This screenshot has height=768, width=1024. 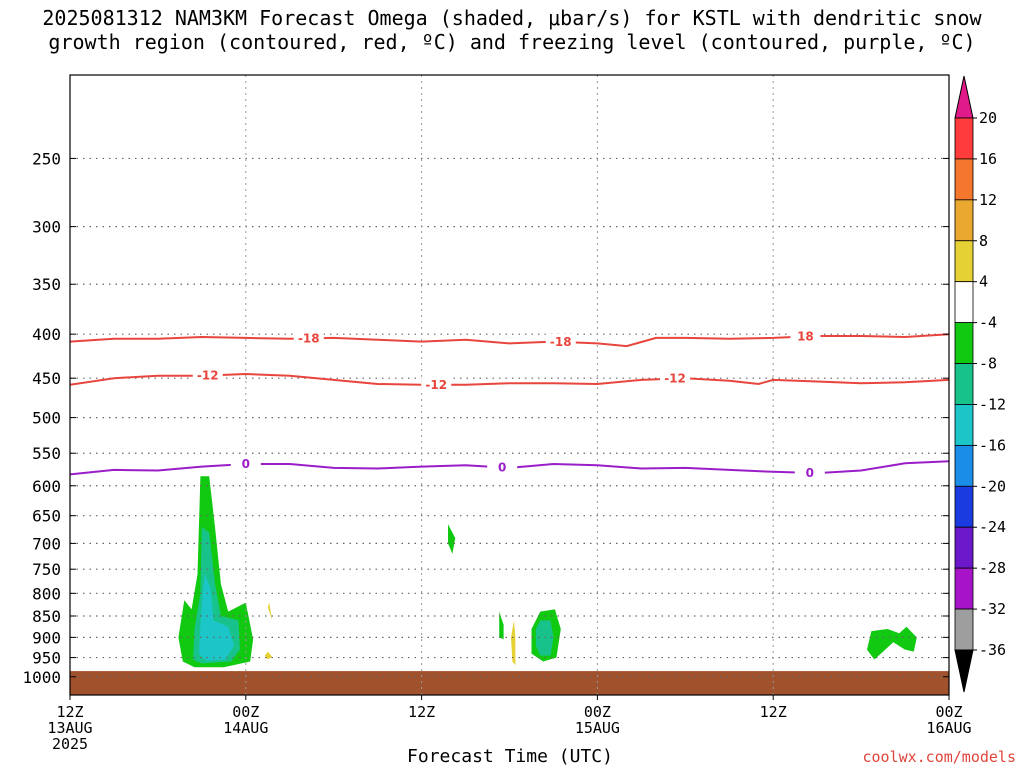 What do you see at coordinates (988, 200) in the screenshot?
I see `colorbar-label: 12` at bounding box center [988, 200].